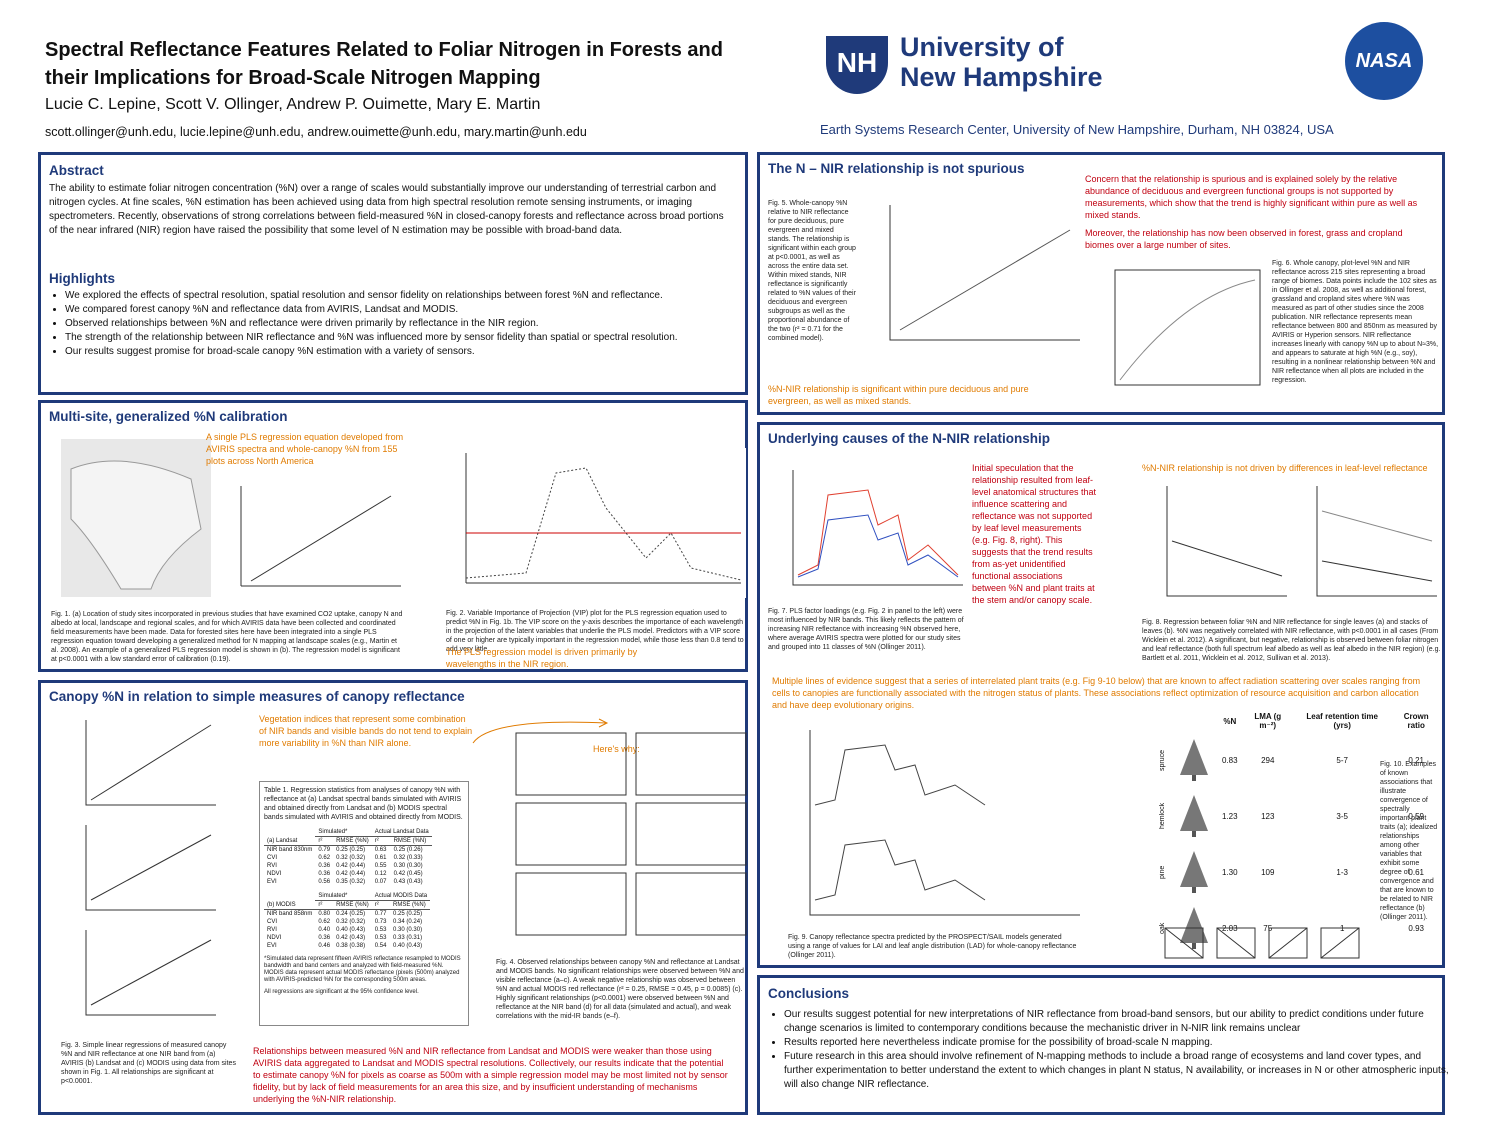 This screenshot has width=1500, height=1125. I want to click on group-row: Simulated* Actual Landsat Data, so click(348, 832).